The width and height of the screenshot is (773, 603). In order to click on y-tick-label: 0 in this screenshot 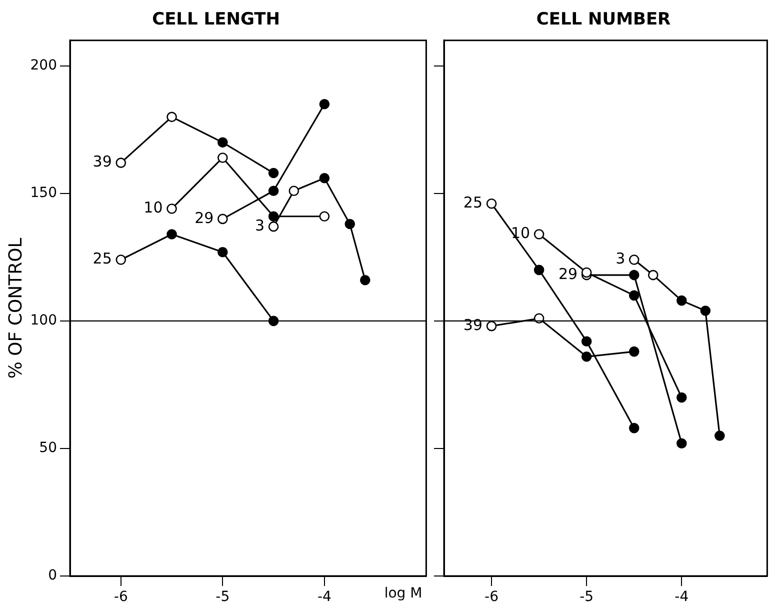, I will do `click(52, 576)`.